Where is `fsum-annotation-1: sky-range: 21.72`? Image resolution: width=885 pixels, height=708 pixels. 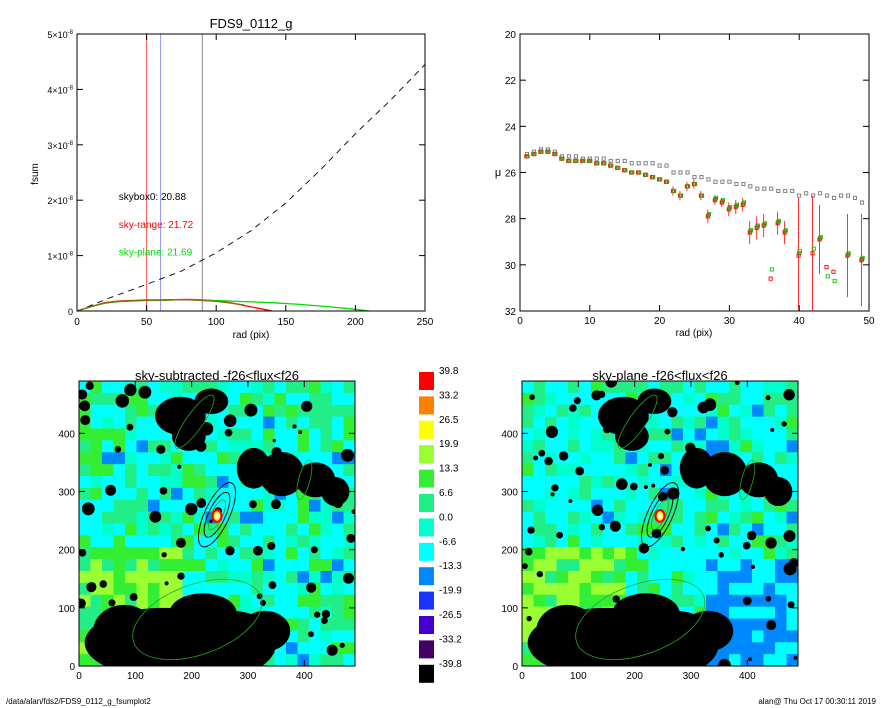
fsum-annotation-1: sky-range: 21.72 is located at coordinates (156, 225).